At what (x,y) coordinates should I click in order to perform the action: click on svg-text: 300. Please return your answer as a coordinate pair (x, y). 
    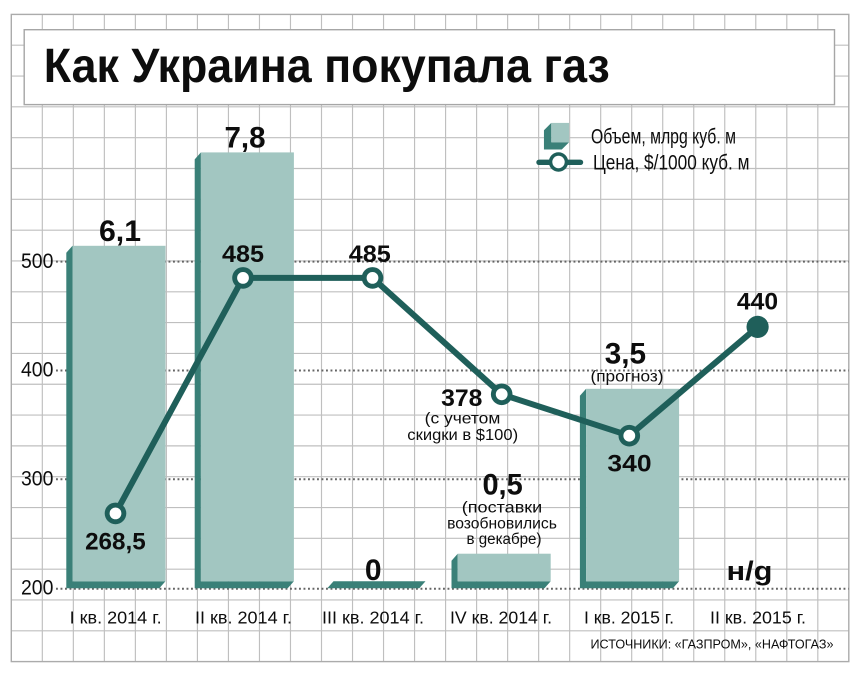
    Looking at the image, I should click on (37, 479).